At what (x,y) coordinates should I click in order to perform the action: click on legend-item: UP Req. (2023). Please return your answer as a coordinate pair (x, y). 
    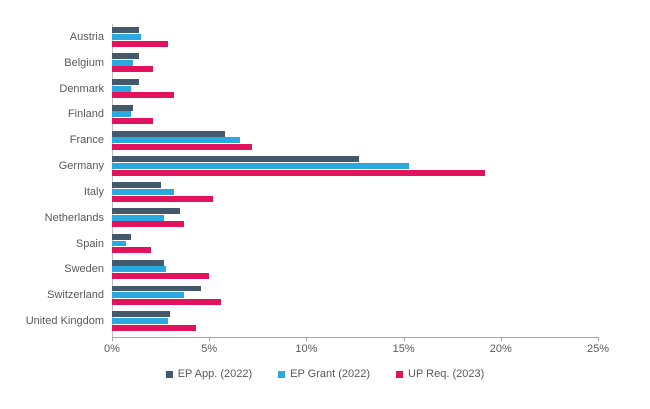
    Looking at the image, I should click on (440, 374).